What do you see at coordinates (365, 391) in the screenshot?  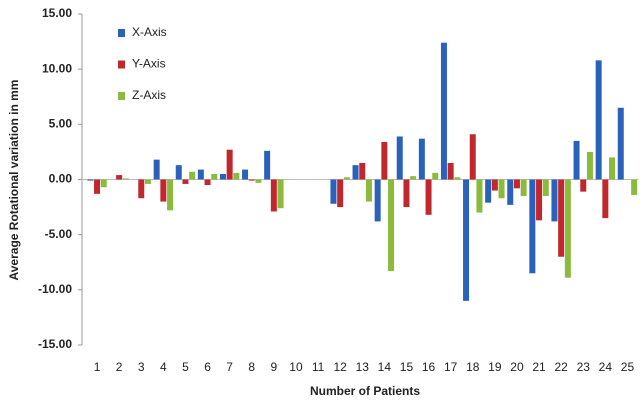 I see `x-axis-title: Number of Patients` at bounding box center [365, 391].